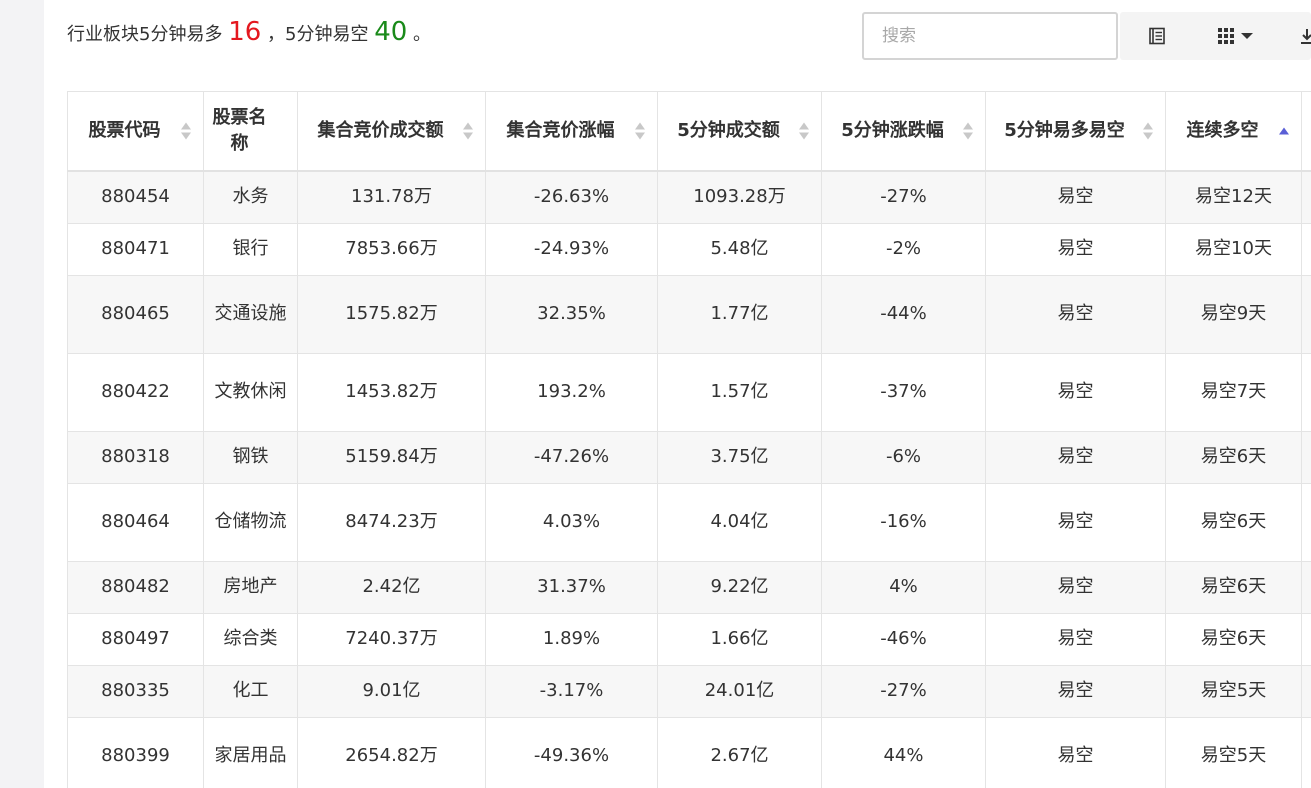 The height and width of the screenshot is (788, 1311). I want to click on grid-columns-icon, so click(1225, 36).